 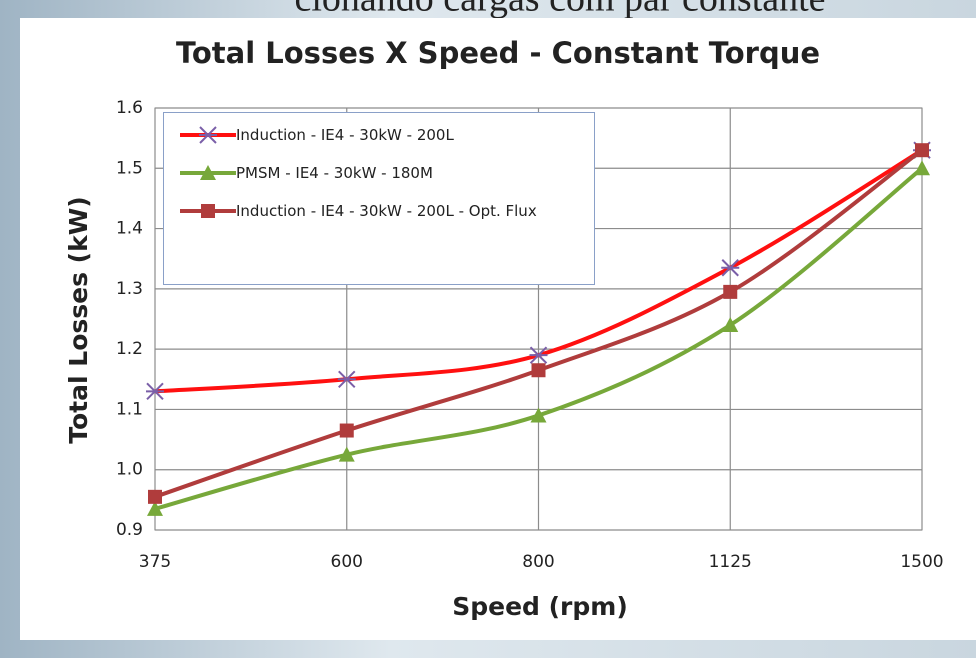 I want to click on x-tick-label: 600, so click(x=347, y=562).